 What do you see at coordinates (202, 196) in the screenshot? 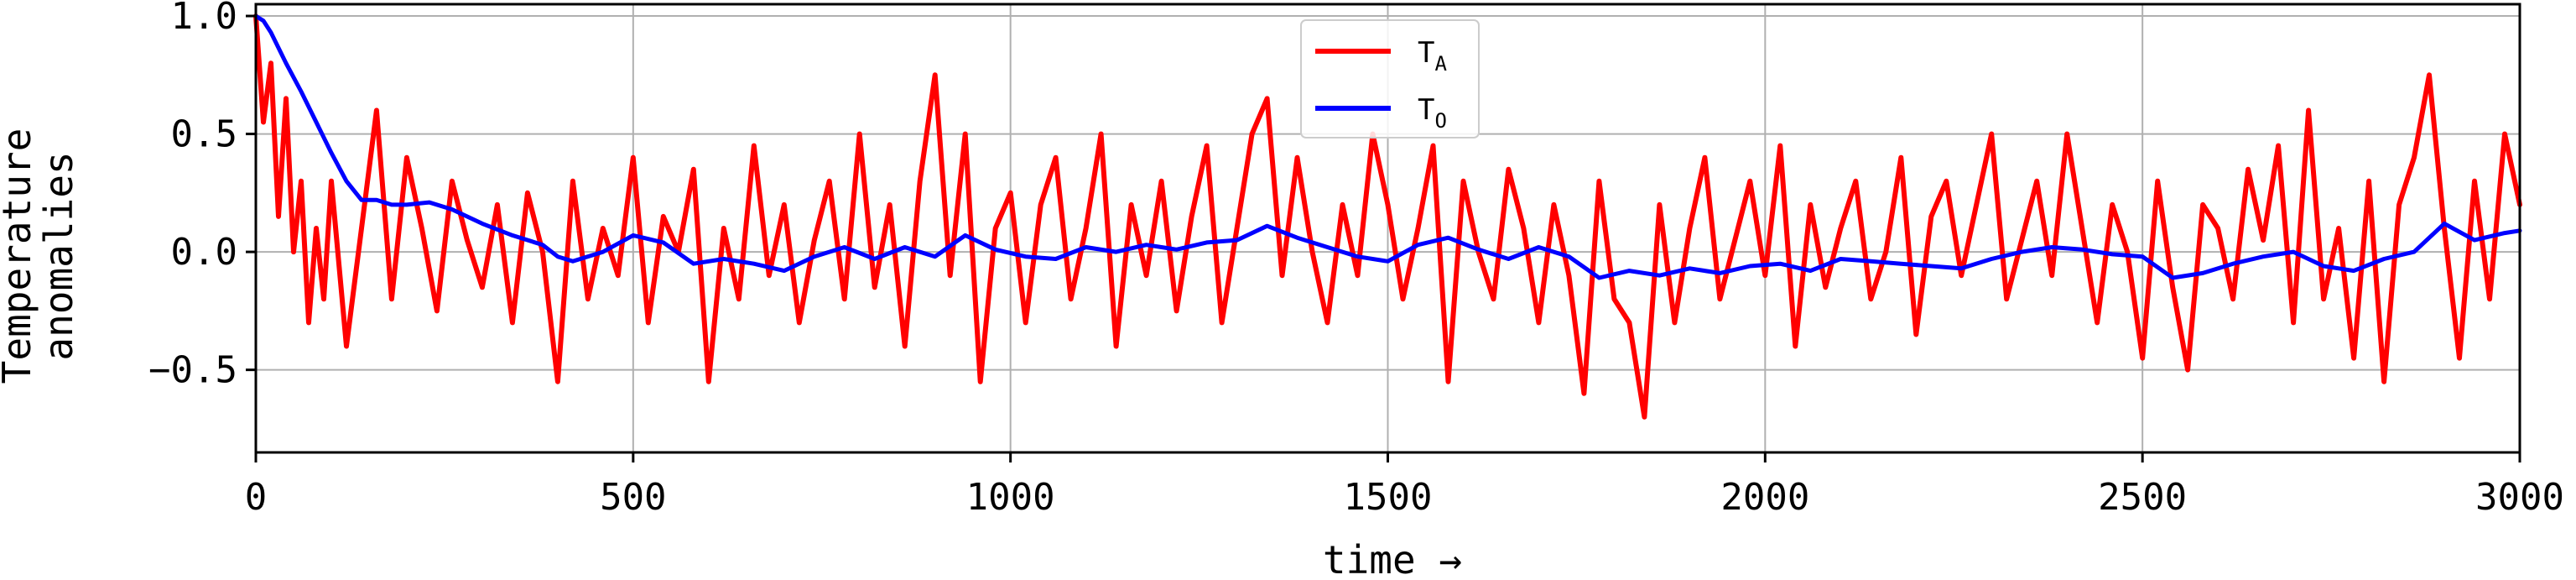
I see `y-axis-ticks: −0.5 0.0 0.5 1.0` at bounding box center [202, 196].